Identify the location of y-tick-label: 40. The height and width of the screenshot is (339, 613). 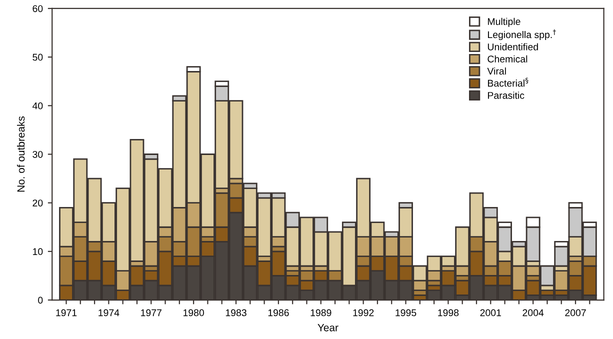
(37, 106).